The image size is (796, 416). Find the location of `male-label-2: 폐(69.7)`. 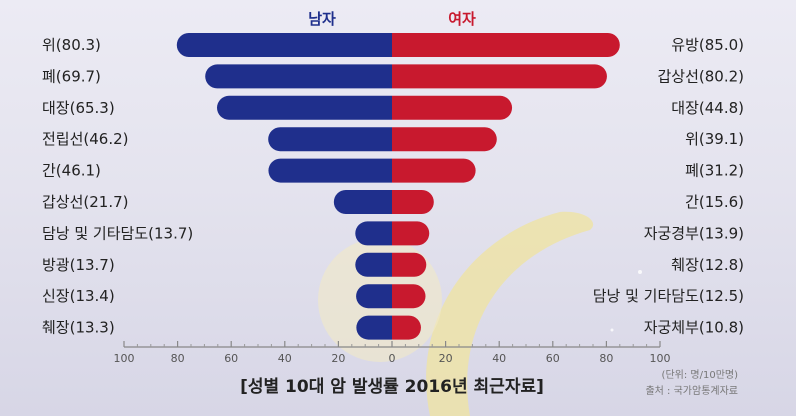

male-label-2: 폐(69.7) is located at coordinates (71, 76).